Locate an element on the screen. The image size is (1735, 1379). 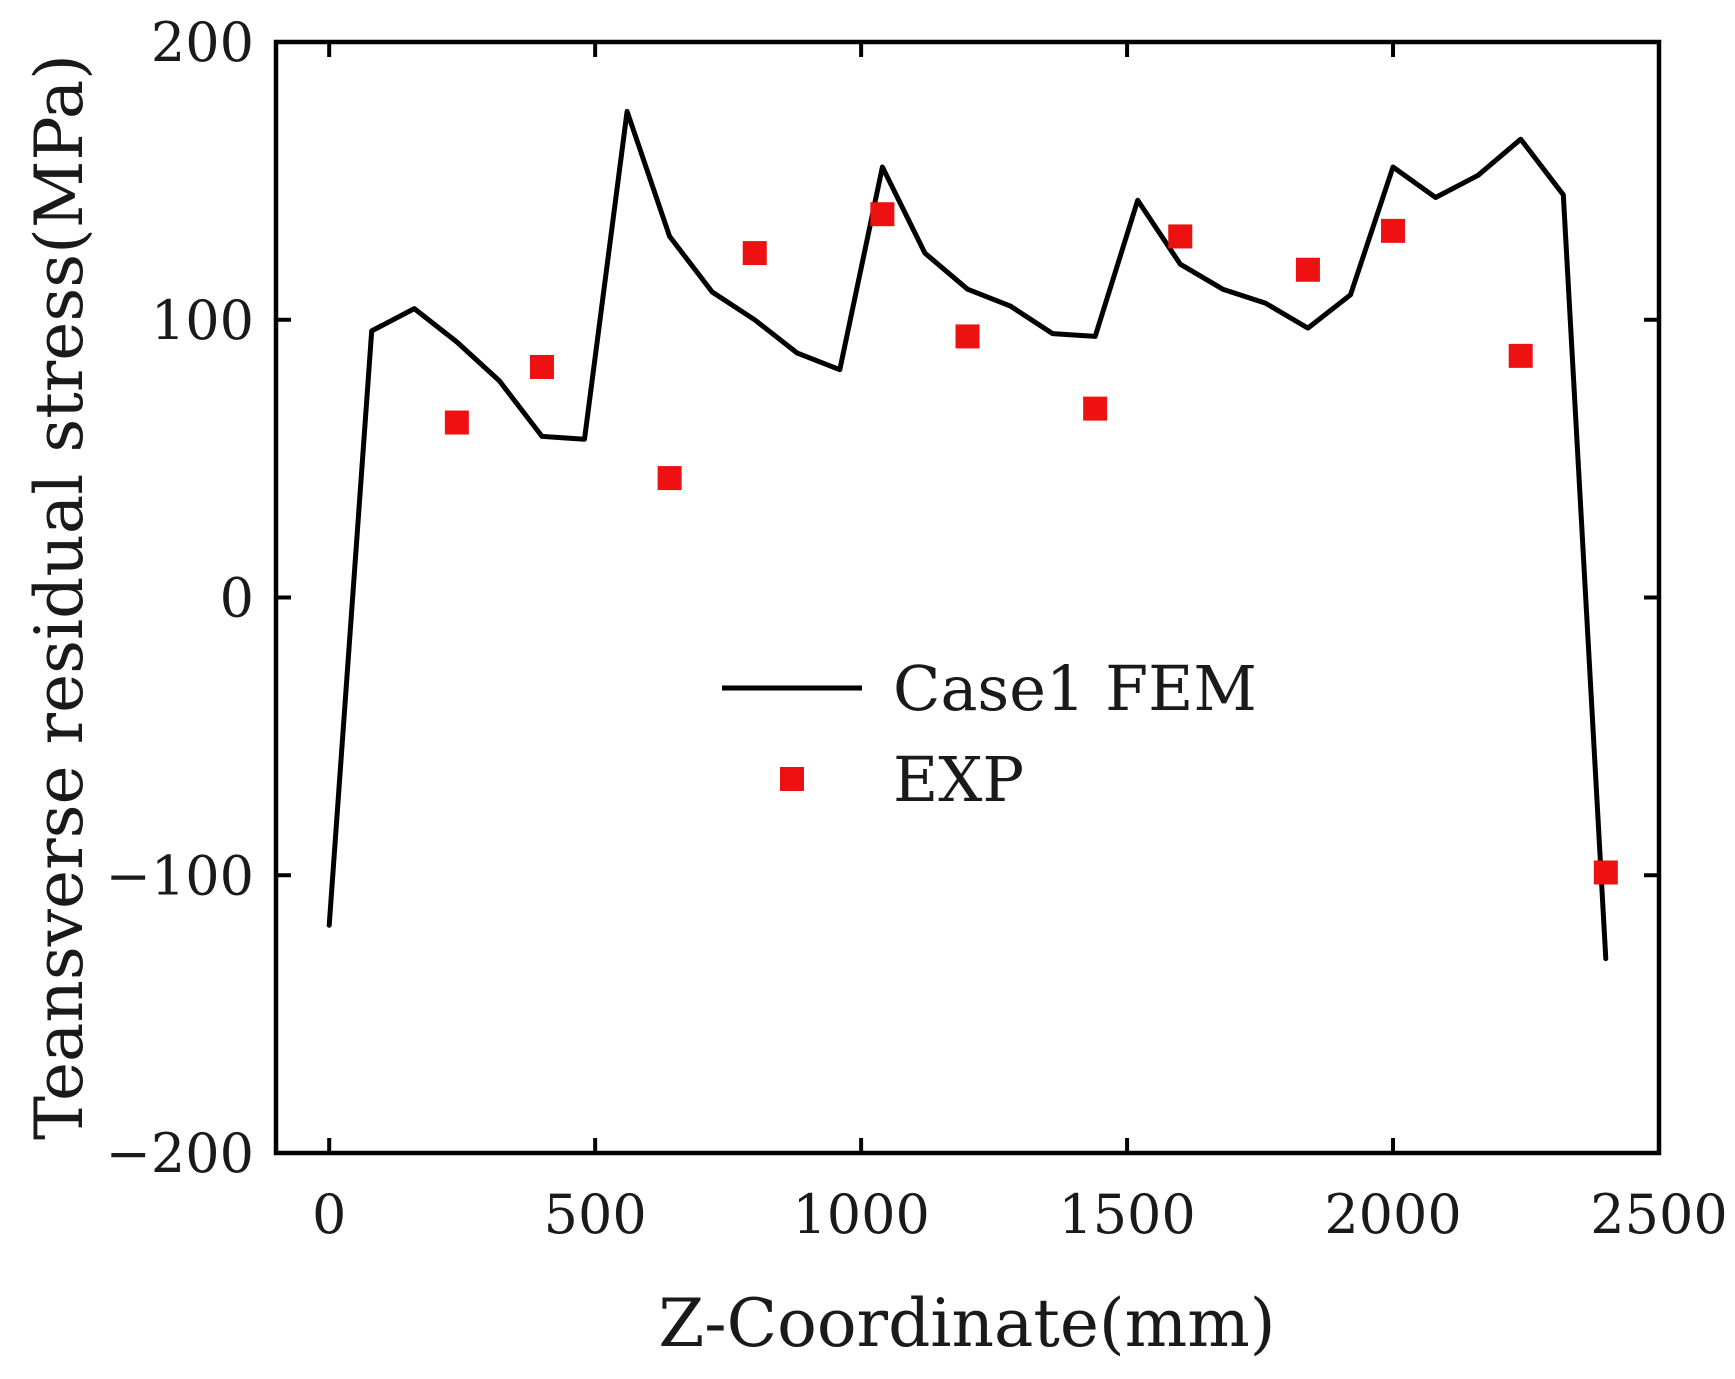
y-tick-label: 0 is located at coordinates (237, 598).